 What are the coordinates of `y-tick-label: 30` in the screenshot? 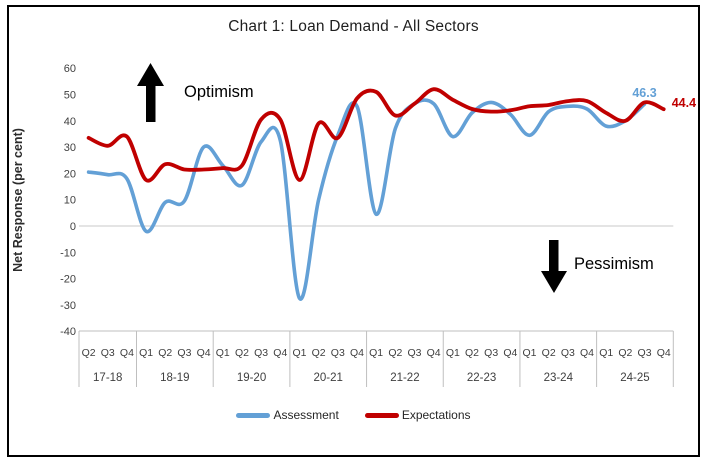 It's located at (70, 148).